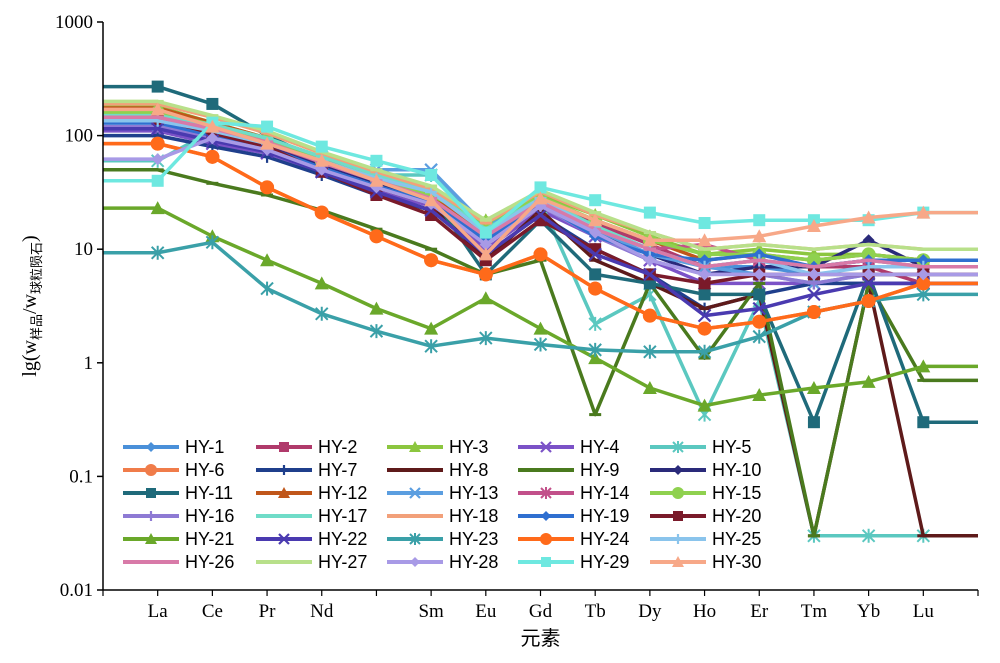  What do you see at coordinates (473, 562) in the screenshot?
I see `legend-label: HY-28` at bounding box center [473, 562].